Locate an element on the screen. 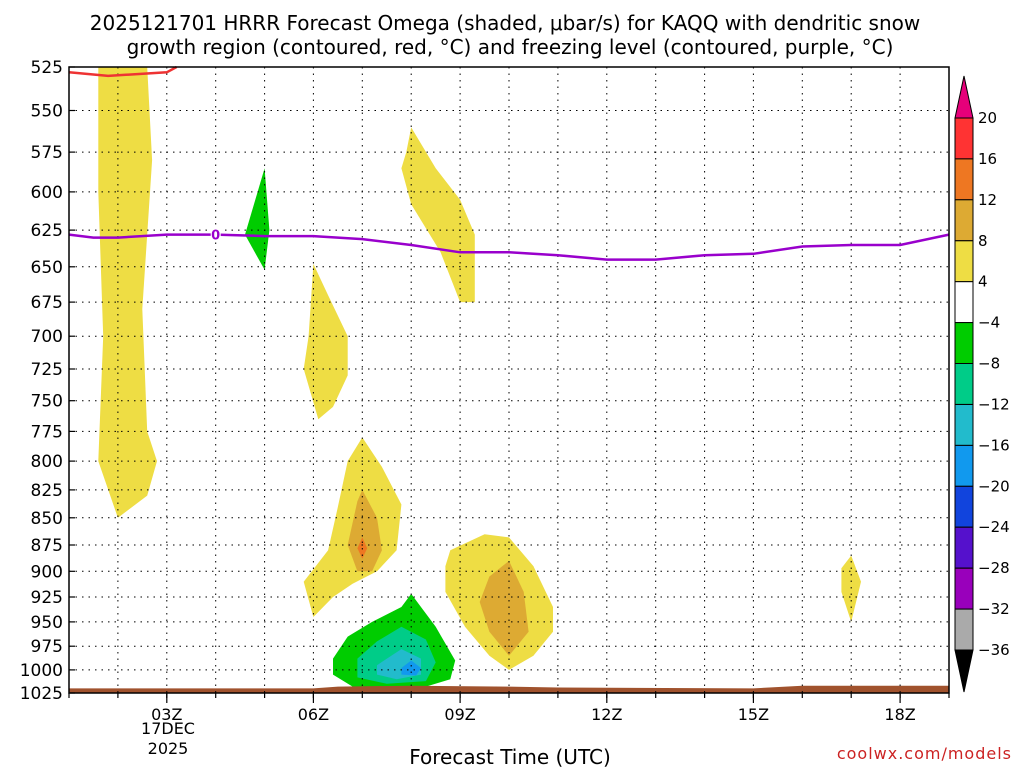 The width and height of the screenshot is (1024, 768). y-tick-label-775: 775 is located at coordinates (47, 432).